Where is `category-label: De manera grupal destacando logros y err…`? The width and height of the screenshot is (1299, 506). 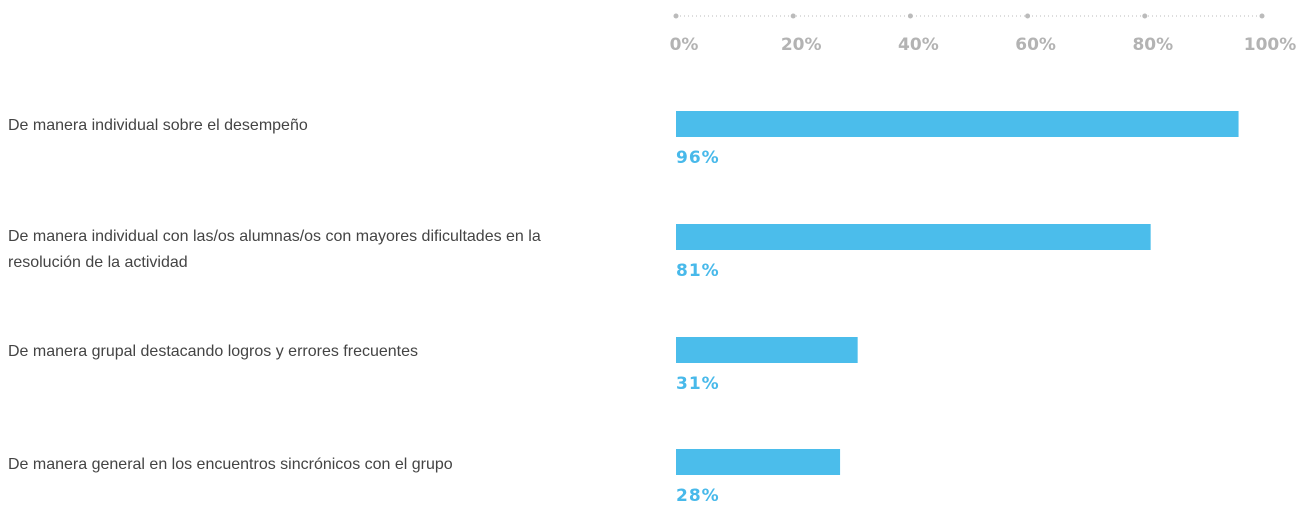
category-label: De manera grupal destacando logros y err… is located at coordinates (213, 351).